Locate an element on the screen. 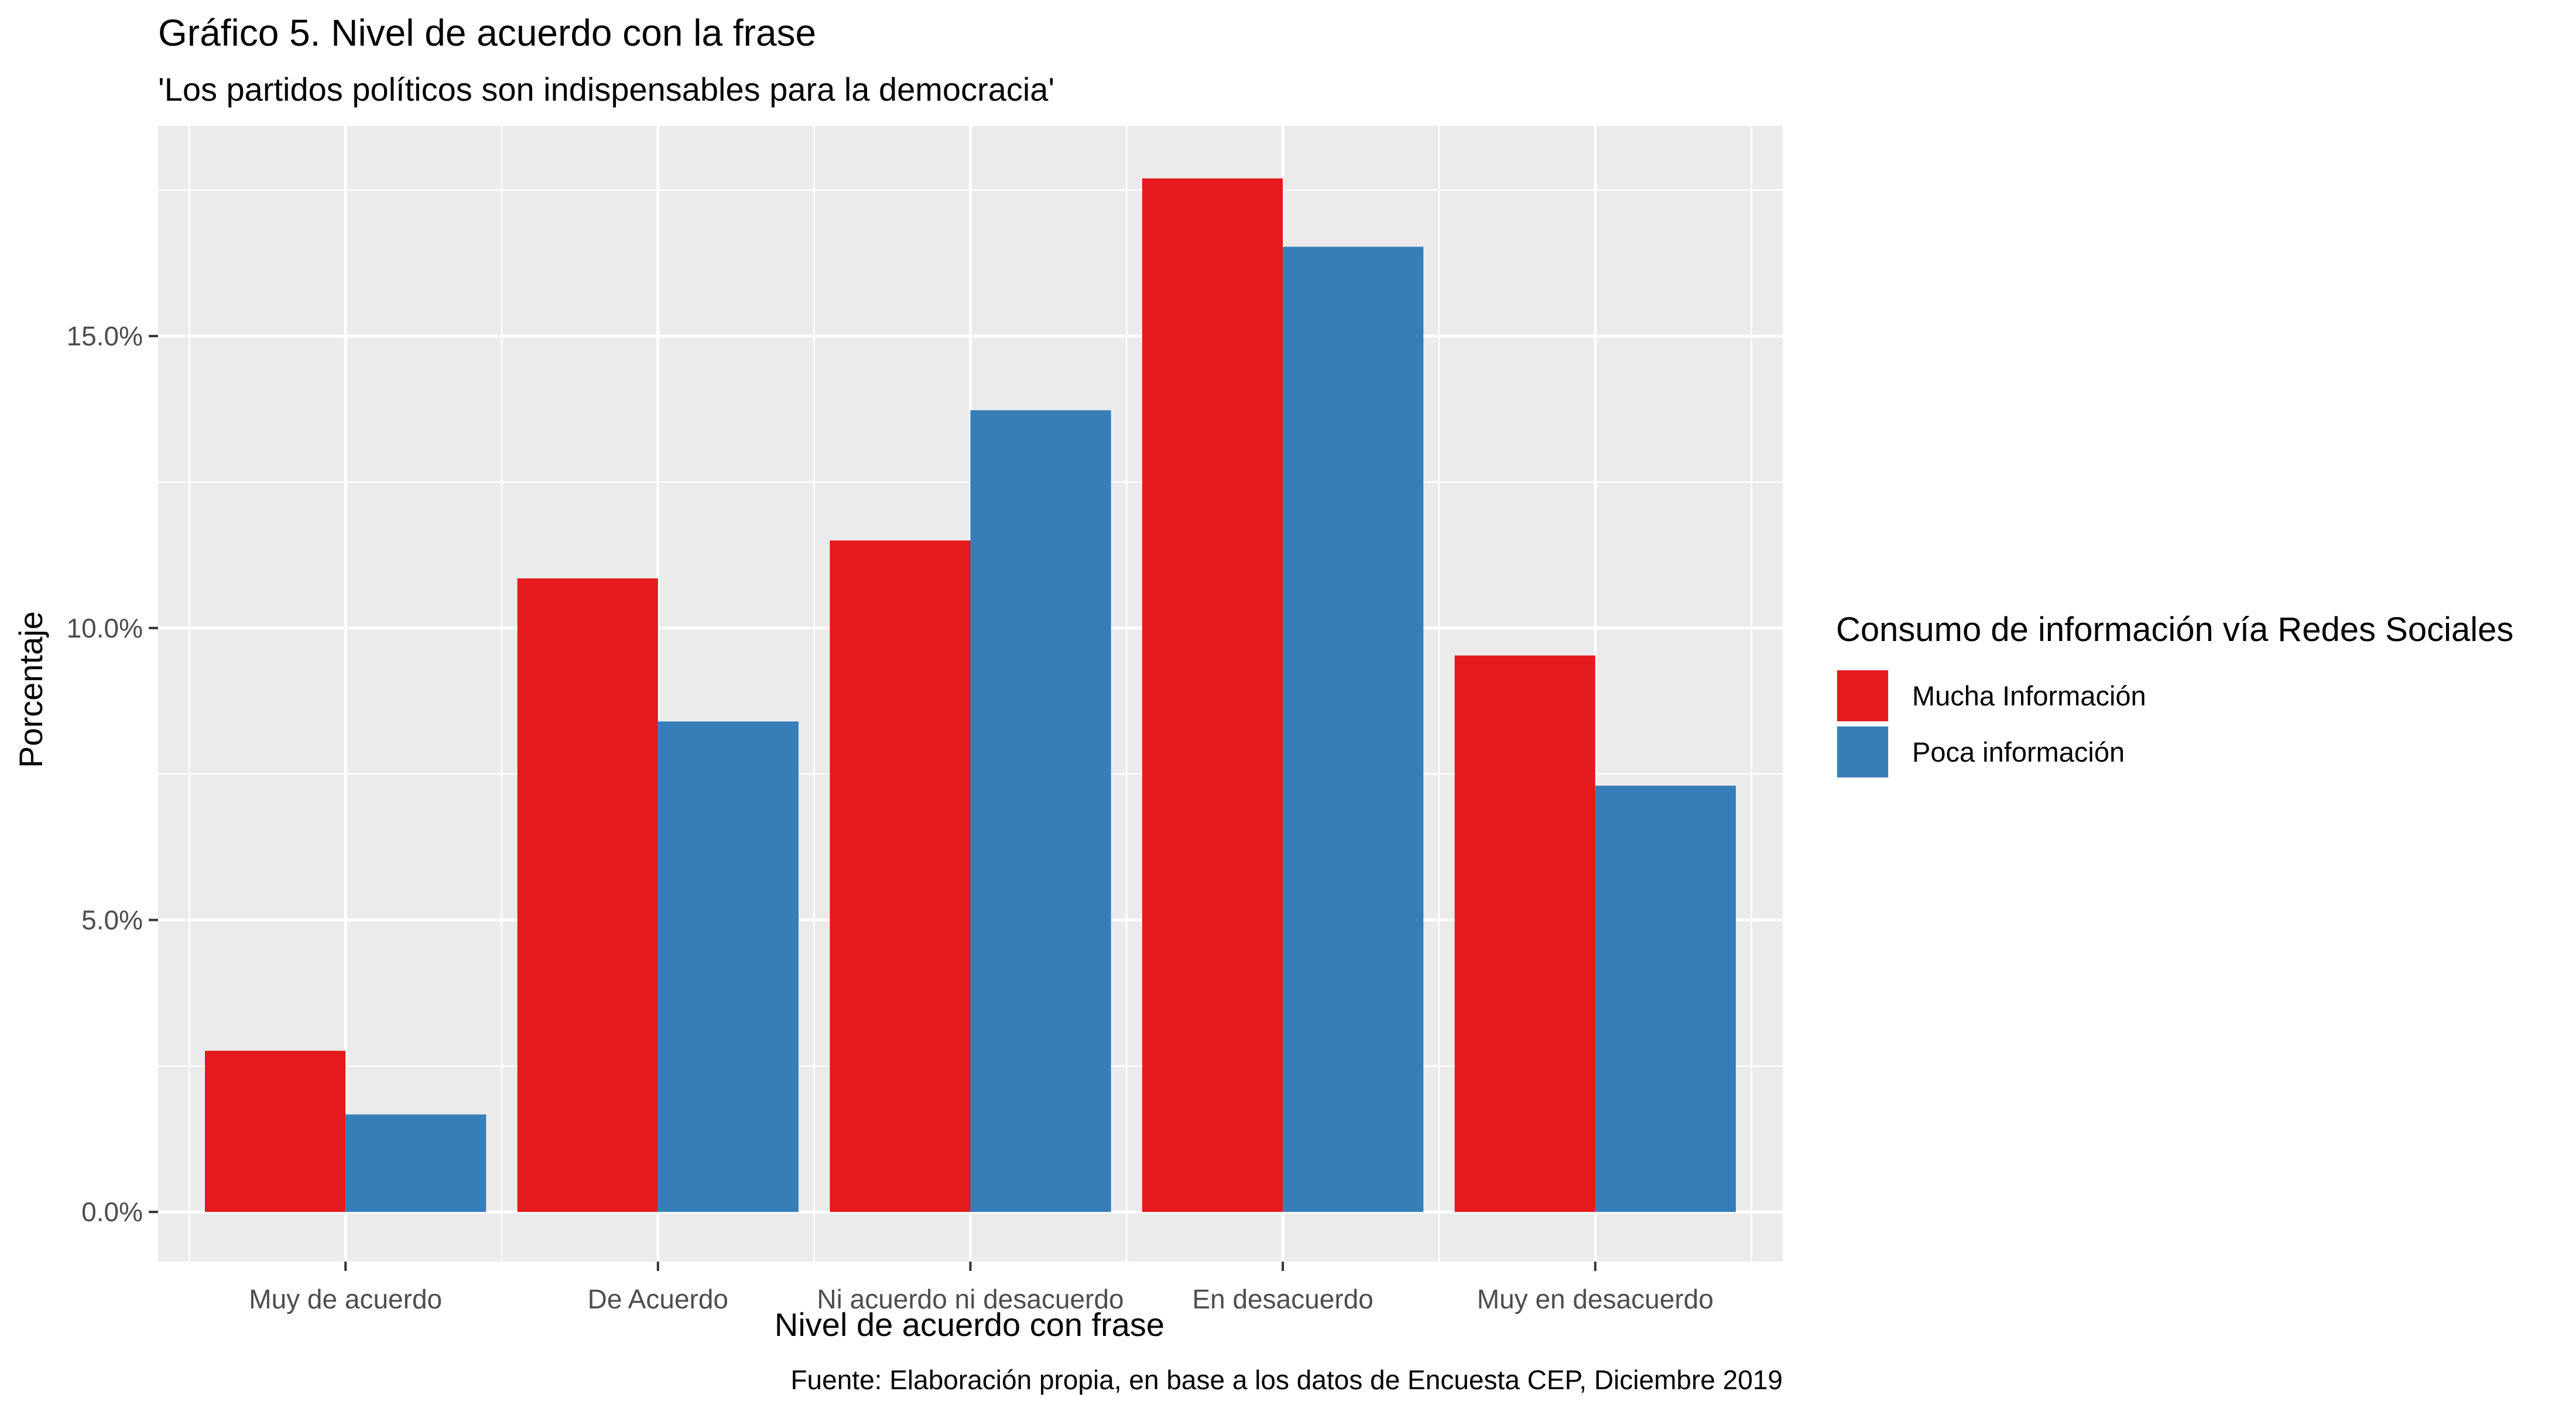  y-tick-label: 15.0% is located at coordinates (105, 336).